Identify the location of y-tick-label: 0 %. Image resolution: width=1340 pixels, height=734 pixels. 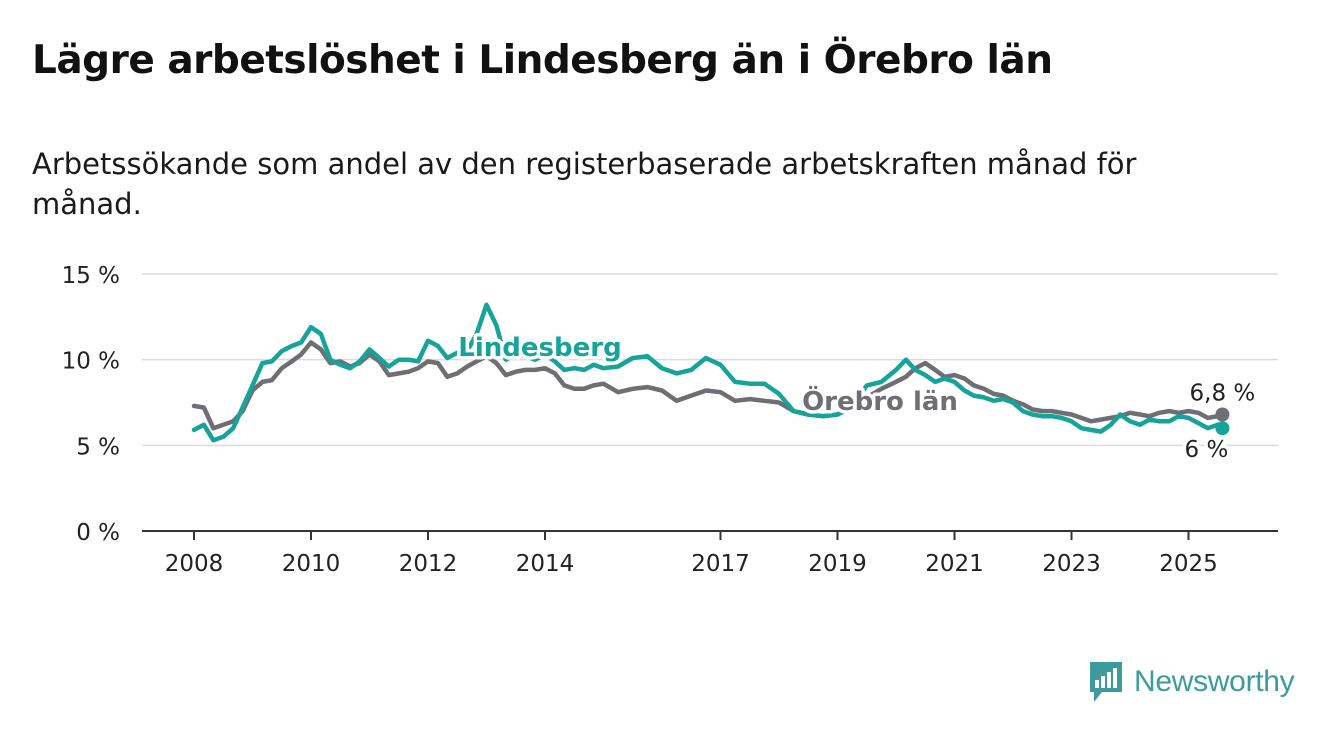
(98, 533).